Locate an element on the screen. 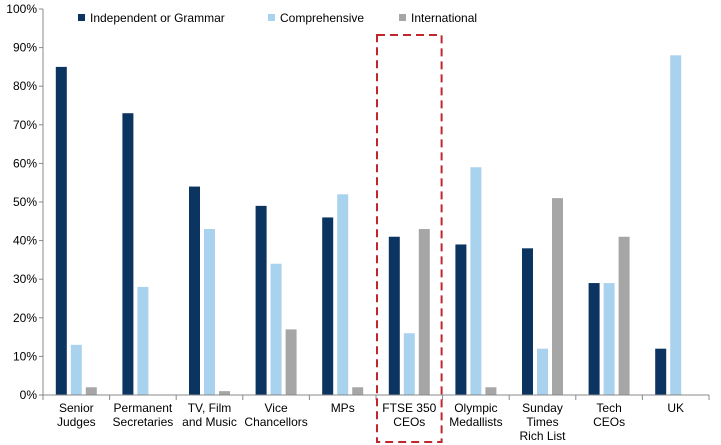 The image size is (721, 445). x-tick-label: MPs is located at coordinates (343, 408).